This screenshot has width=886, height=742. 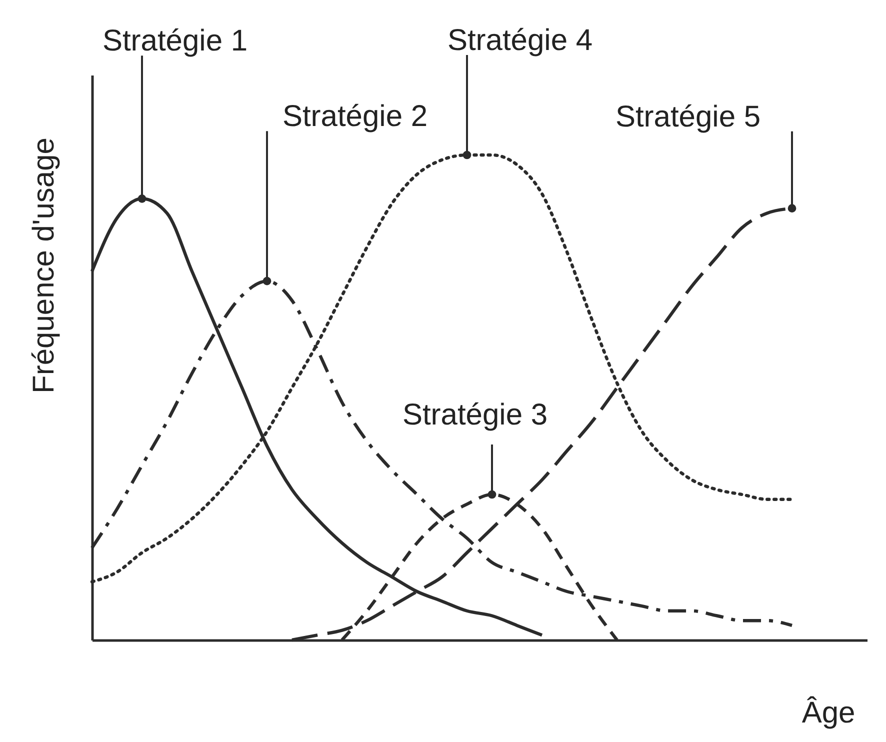 I want to click on y-axis-title: Fréquence d'usage, so click(x=44, y=266).